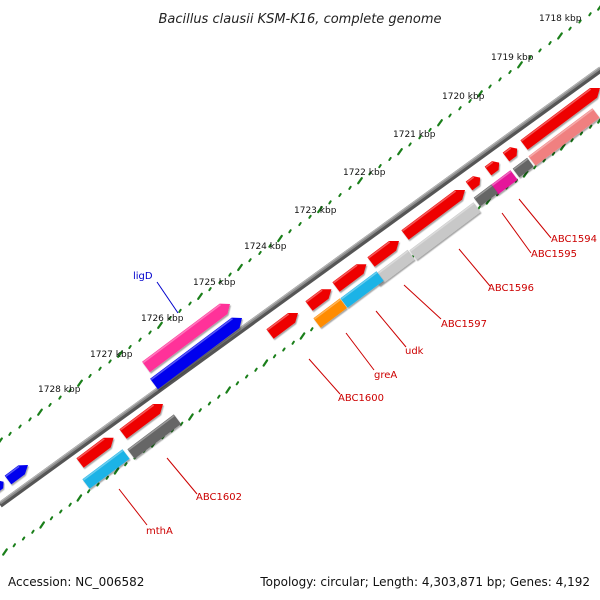 Image resolution: width=600 pixels, height=600 pixels. I want to click on feature-bar-ligD-lower, so click(196, 353).